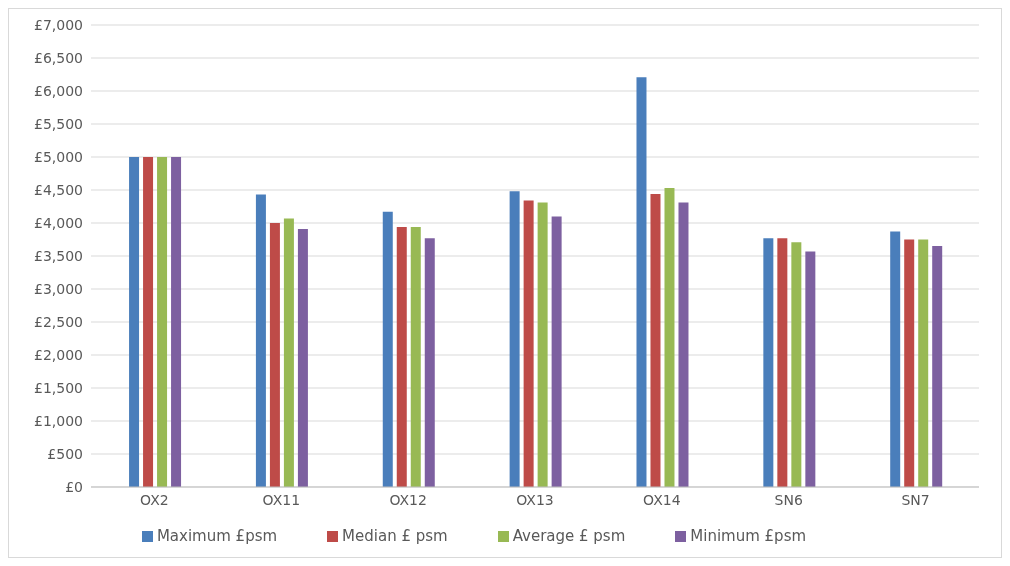 This screenshot has width=1010, height=566. What do you see at coordinates (58, 222) in the screenshot?
I see `y-tick-label: £4,000` at bounding box center [58, 222].